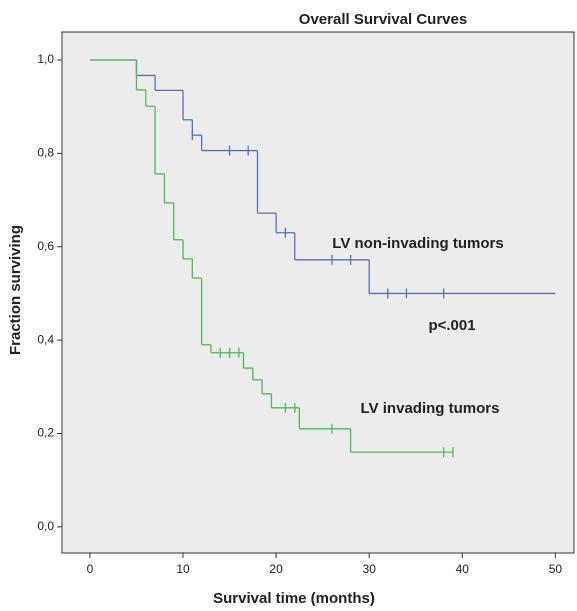  What do you see at coordinates (45, 59) in the screenshot?
I see `y-tick-label: 1,0` at bounding box center [45, 59].